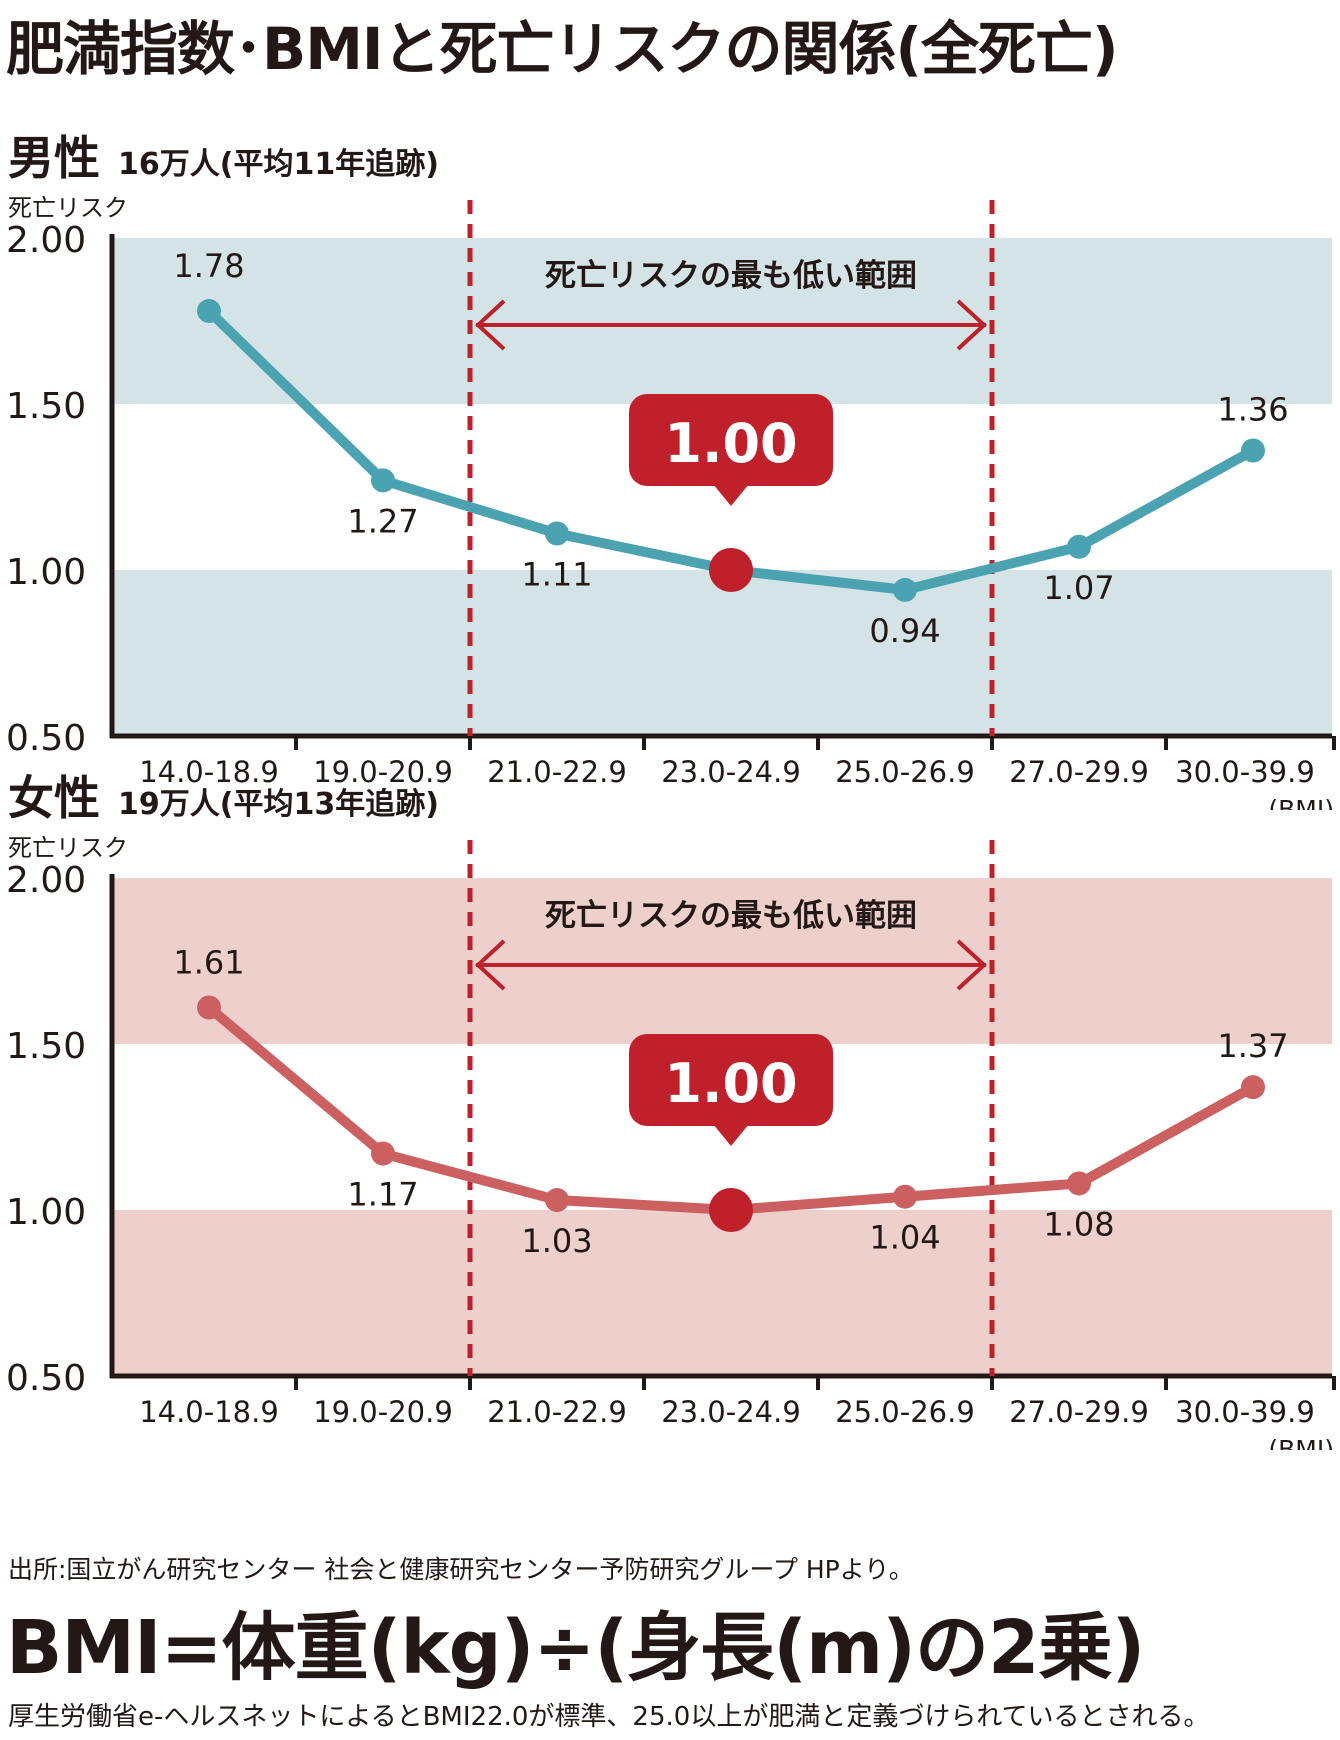 This screenshot has width=1340, height=1740. Describe the element at coordinates (382, 521) in the screenshot. I see `data-label: 1.27` at that location.